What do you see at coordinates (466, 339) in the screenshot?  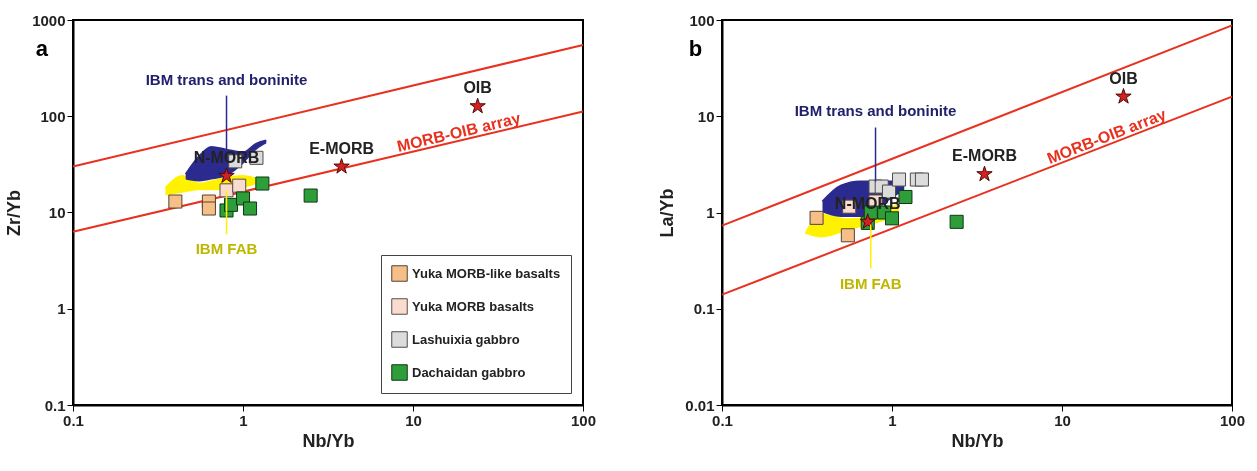 I see `legend-label: Lashuixia gabbro` at bounding box center [466, 339].